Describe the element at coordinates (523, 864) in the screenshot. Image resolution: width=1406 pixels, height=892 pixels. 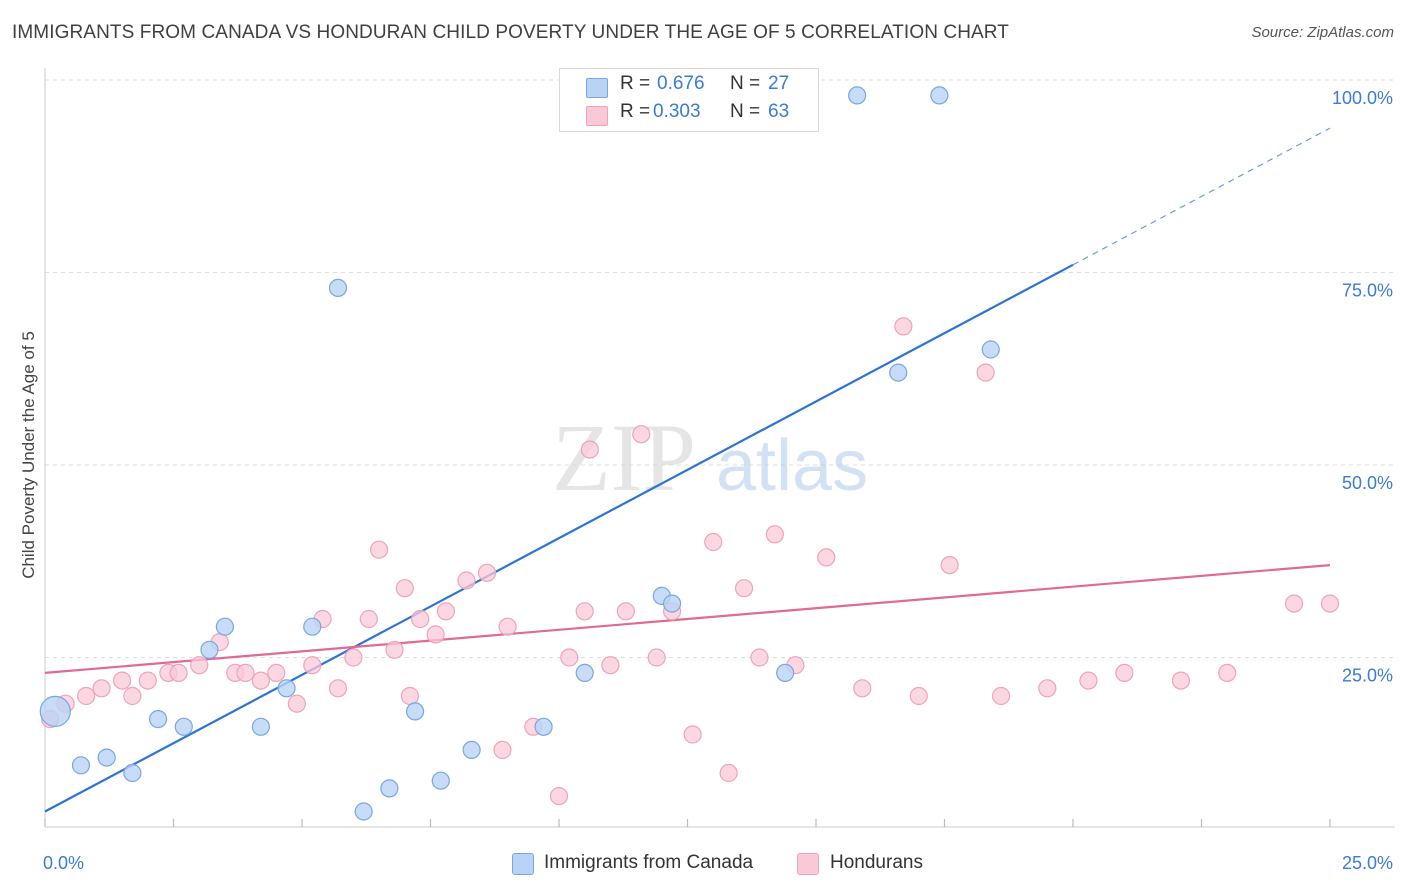
I see `legend-canada-swatch` at that location.